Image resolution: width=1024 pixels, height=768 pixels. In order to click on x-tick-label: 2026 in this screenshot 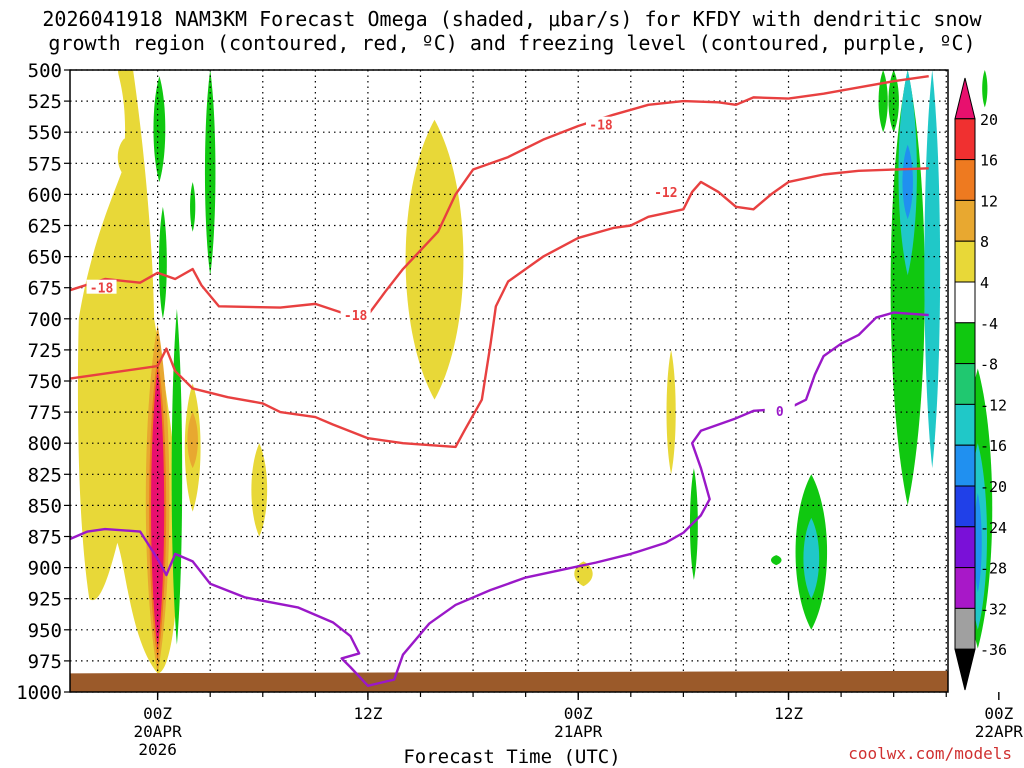, I will do `click(157, 749)`.